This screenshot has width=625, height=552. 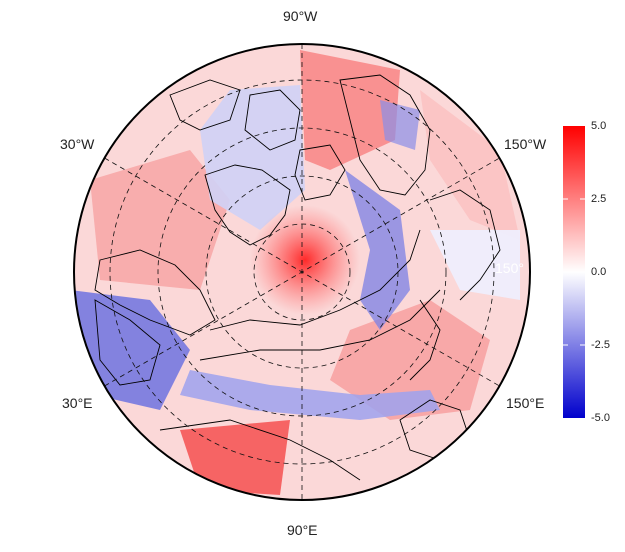 I want to click on label-30e: 30°E, so click(x=77, y=403).